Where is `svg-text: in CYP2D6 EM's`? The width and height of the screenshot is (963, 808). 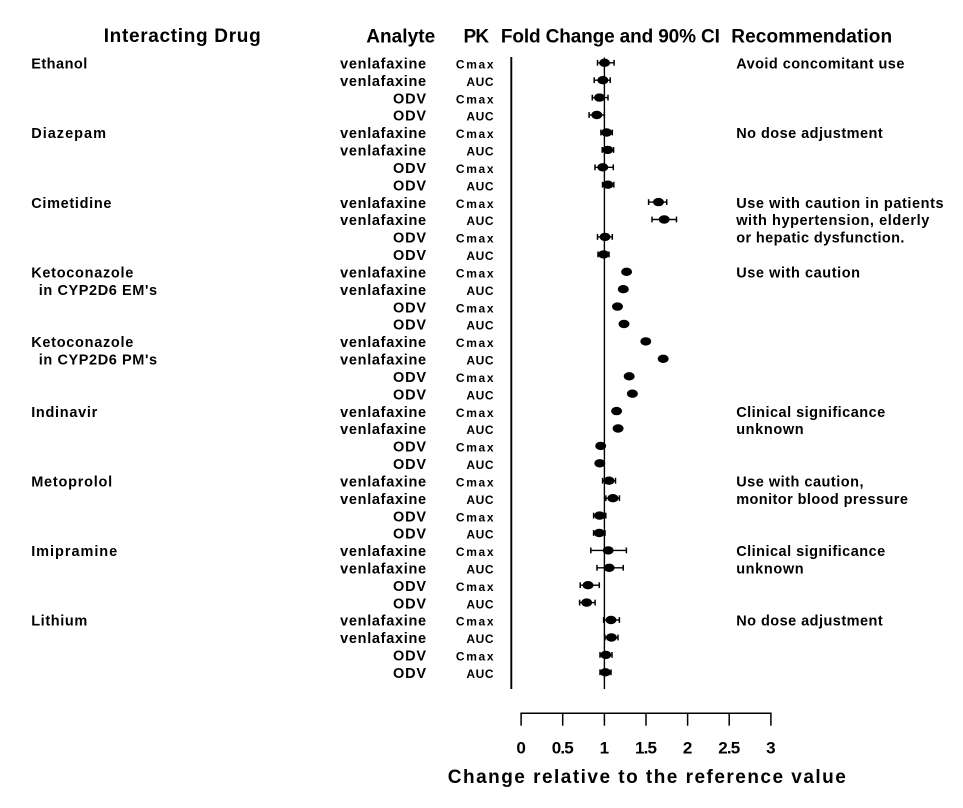
svg-text: in CYP2D6 EM's is located at coordinates (98, 291).